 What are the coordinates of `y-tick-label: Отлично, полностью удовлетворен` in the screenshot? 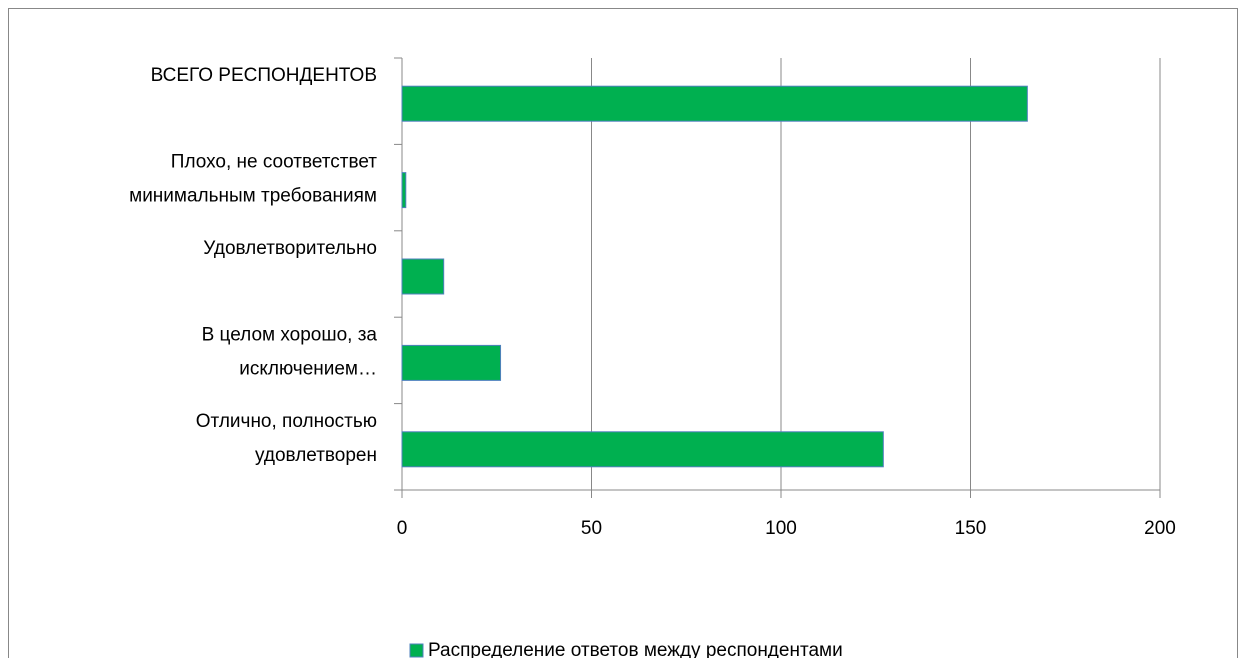 It's located at (286, 438).